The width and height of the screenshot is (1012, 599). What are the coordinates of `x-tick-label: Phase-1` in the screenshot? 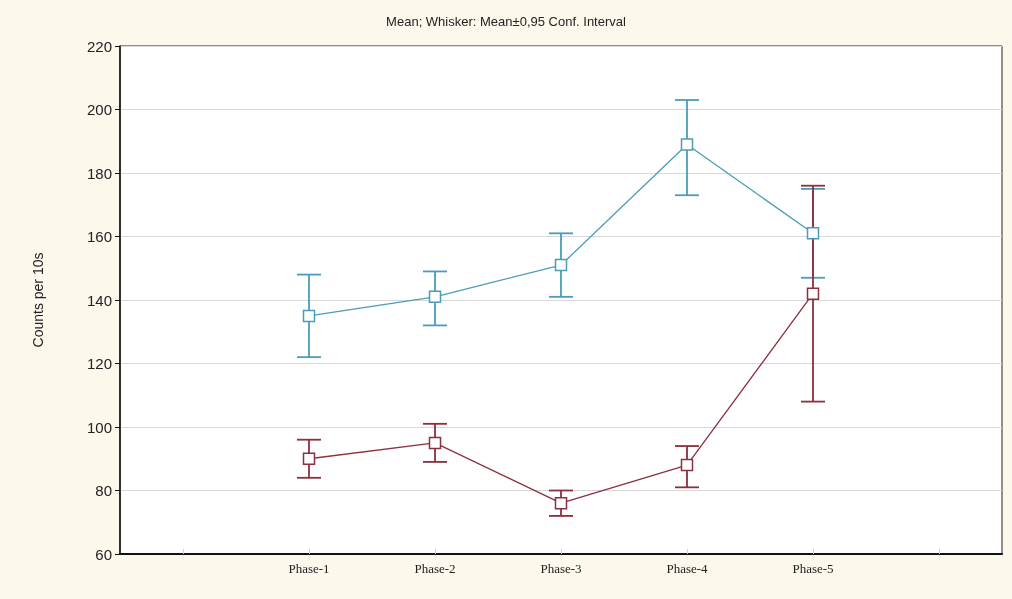 It's located at (309, 568).